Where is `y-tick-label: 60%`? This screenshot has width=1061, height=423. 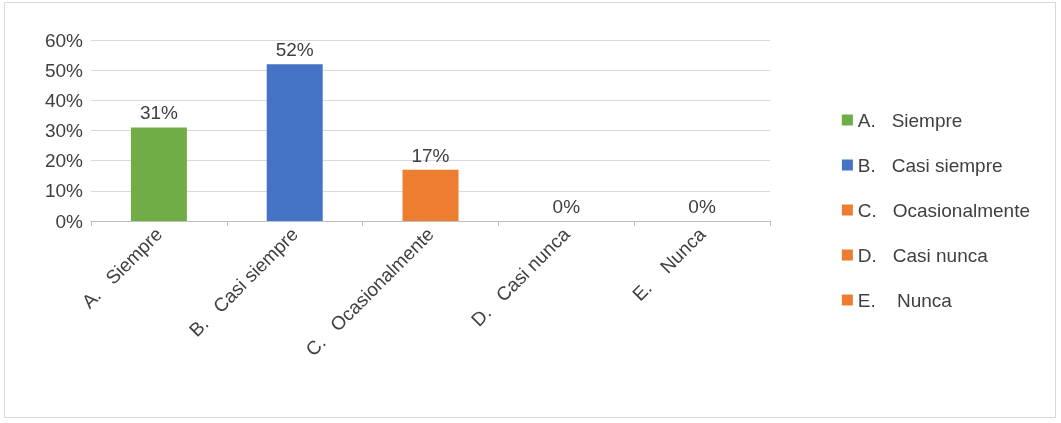 y-tick-label: 60% is located at coordinates (64, 40).